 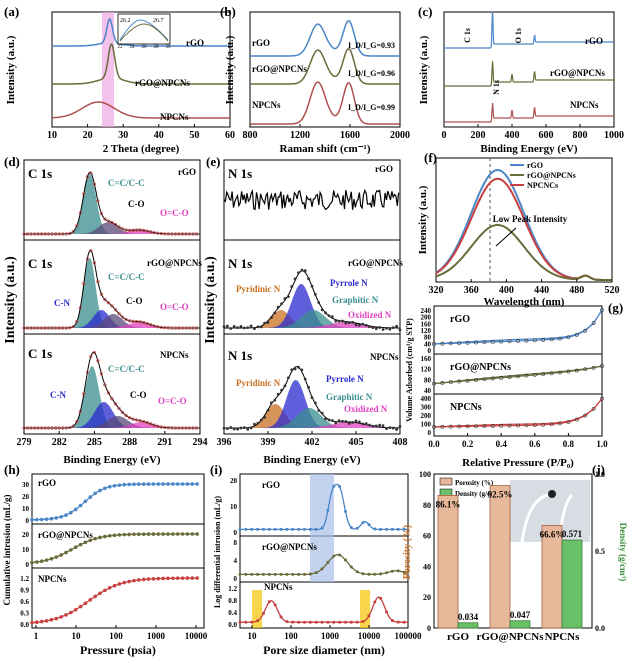 I want to click on h-x-tick-label: 1000, so click(x=156, y=636).